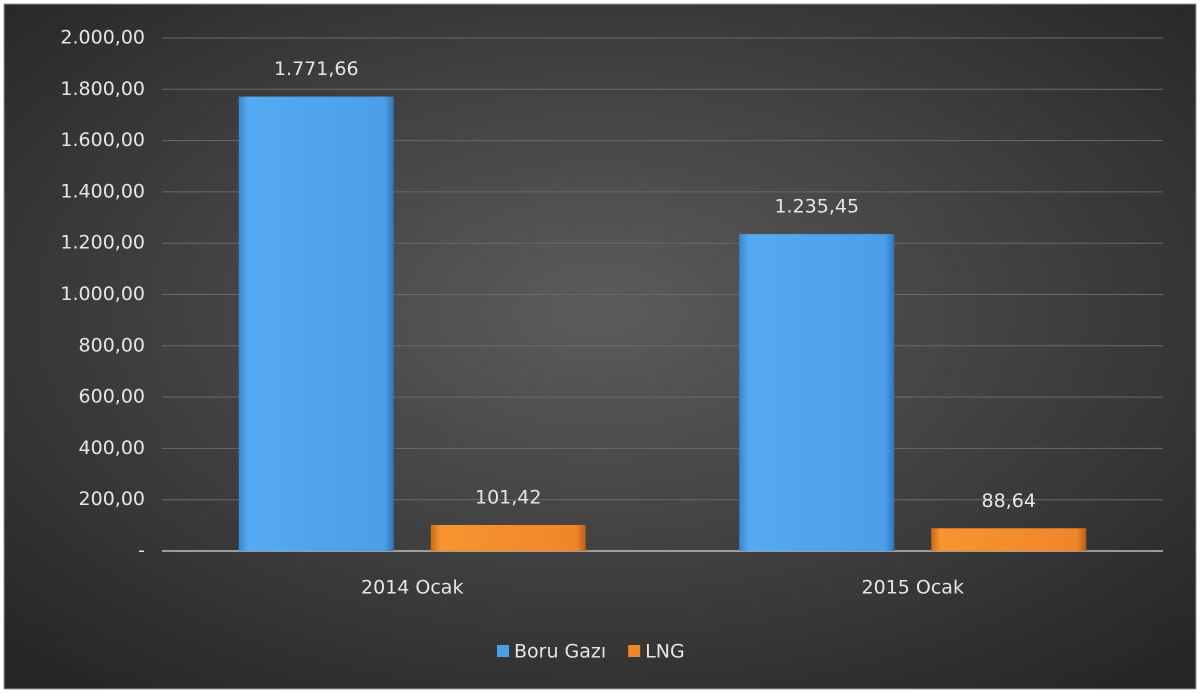  Describe the element at coordinates (316, 69) in the screenshot. I see `data-label: 1.771,66` at that location.